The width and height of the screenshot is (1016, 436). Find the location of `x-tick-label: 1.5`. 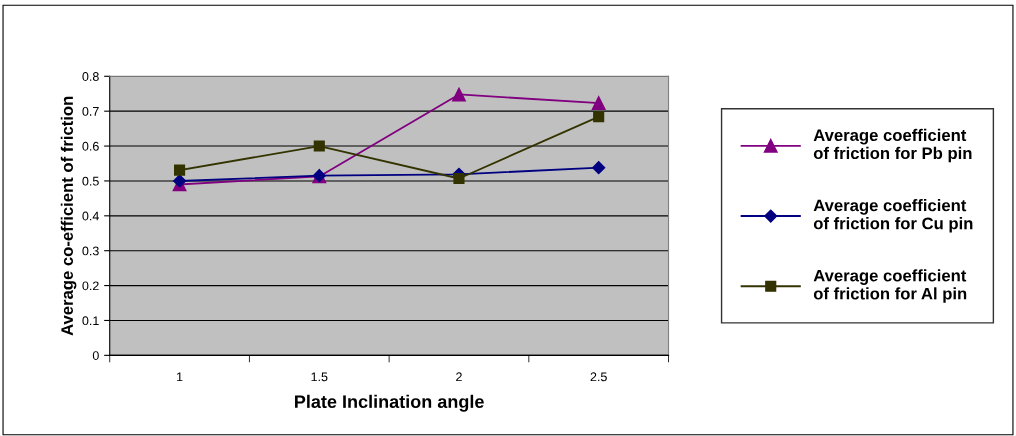

x-tick-label: 1.5 is located at coordinates (319, 377).